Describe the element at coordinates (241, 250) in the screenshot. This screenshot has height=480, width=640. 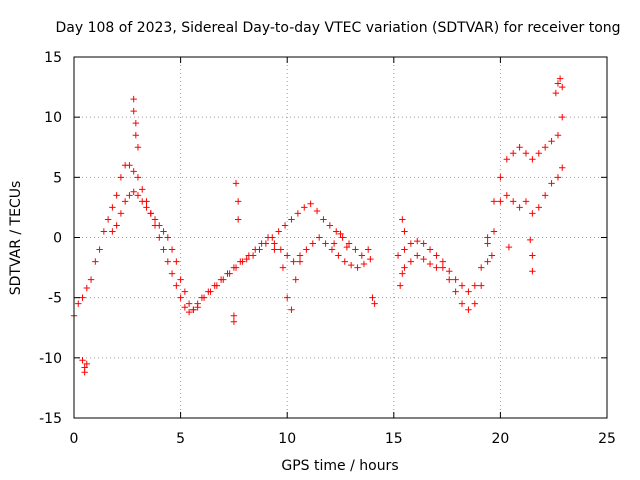
I see `series-track-b` at that location.